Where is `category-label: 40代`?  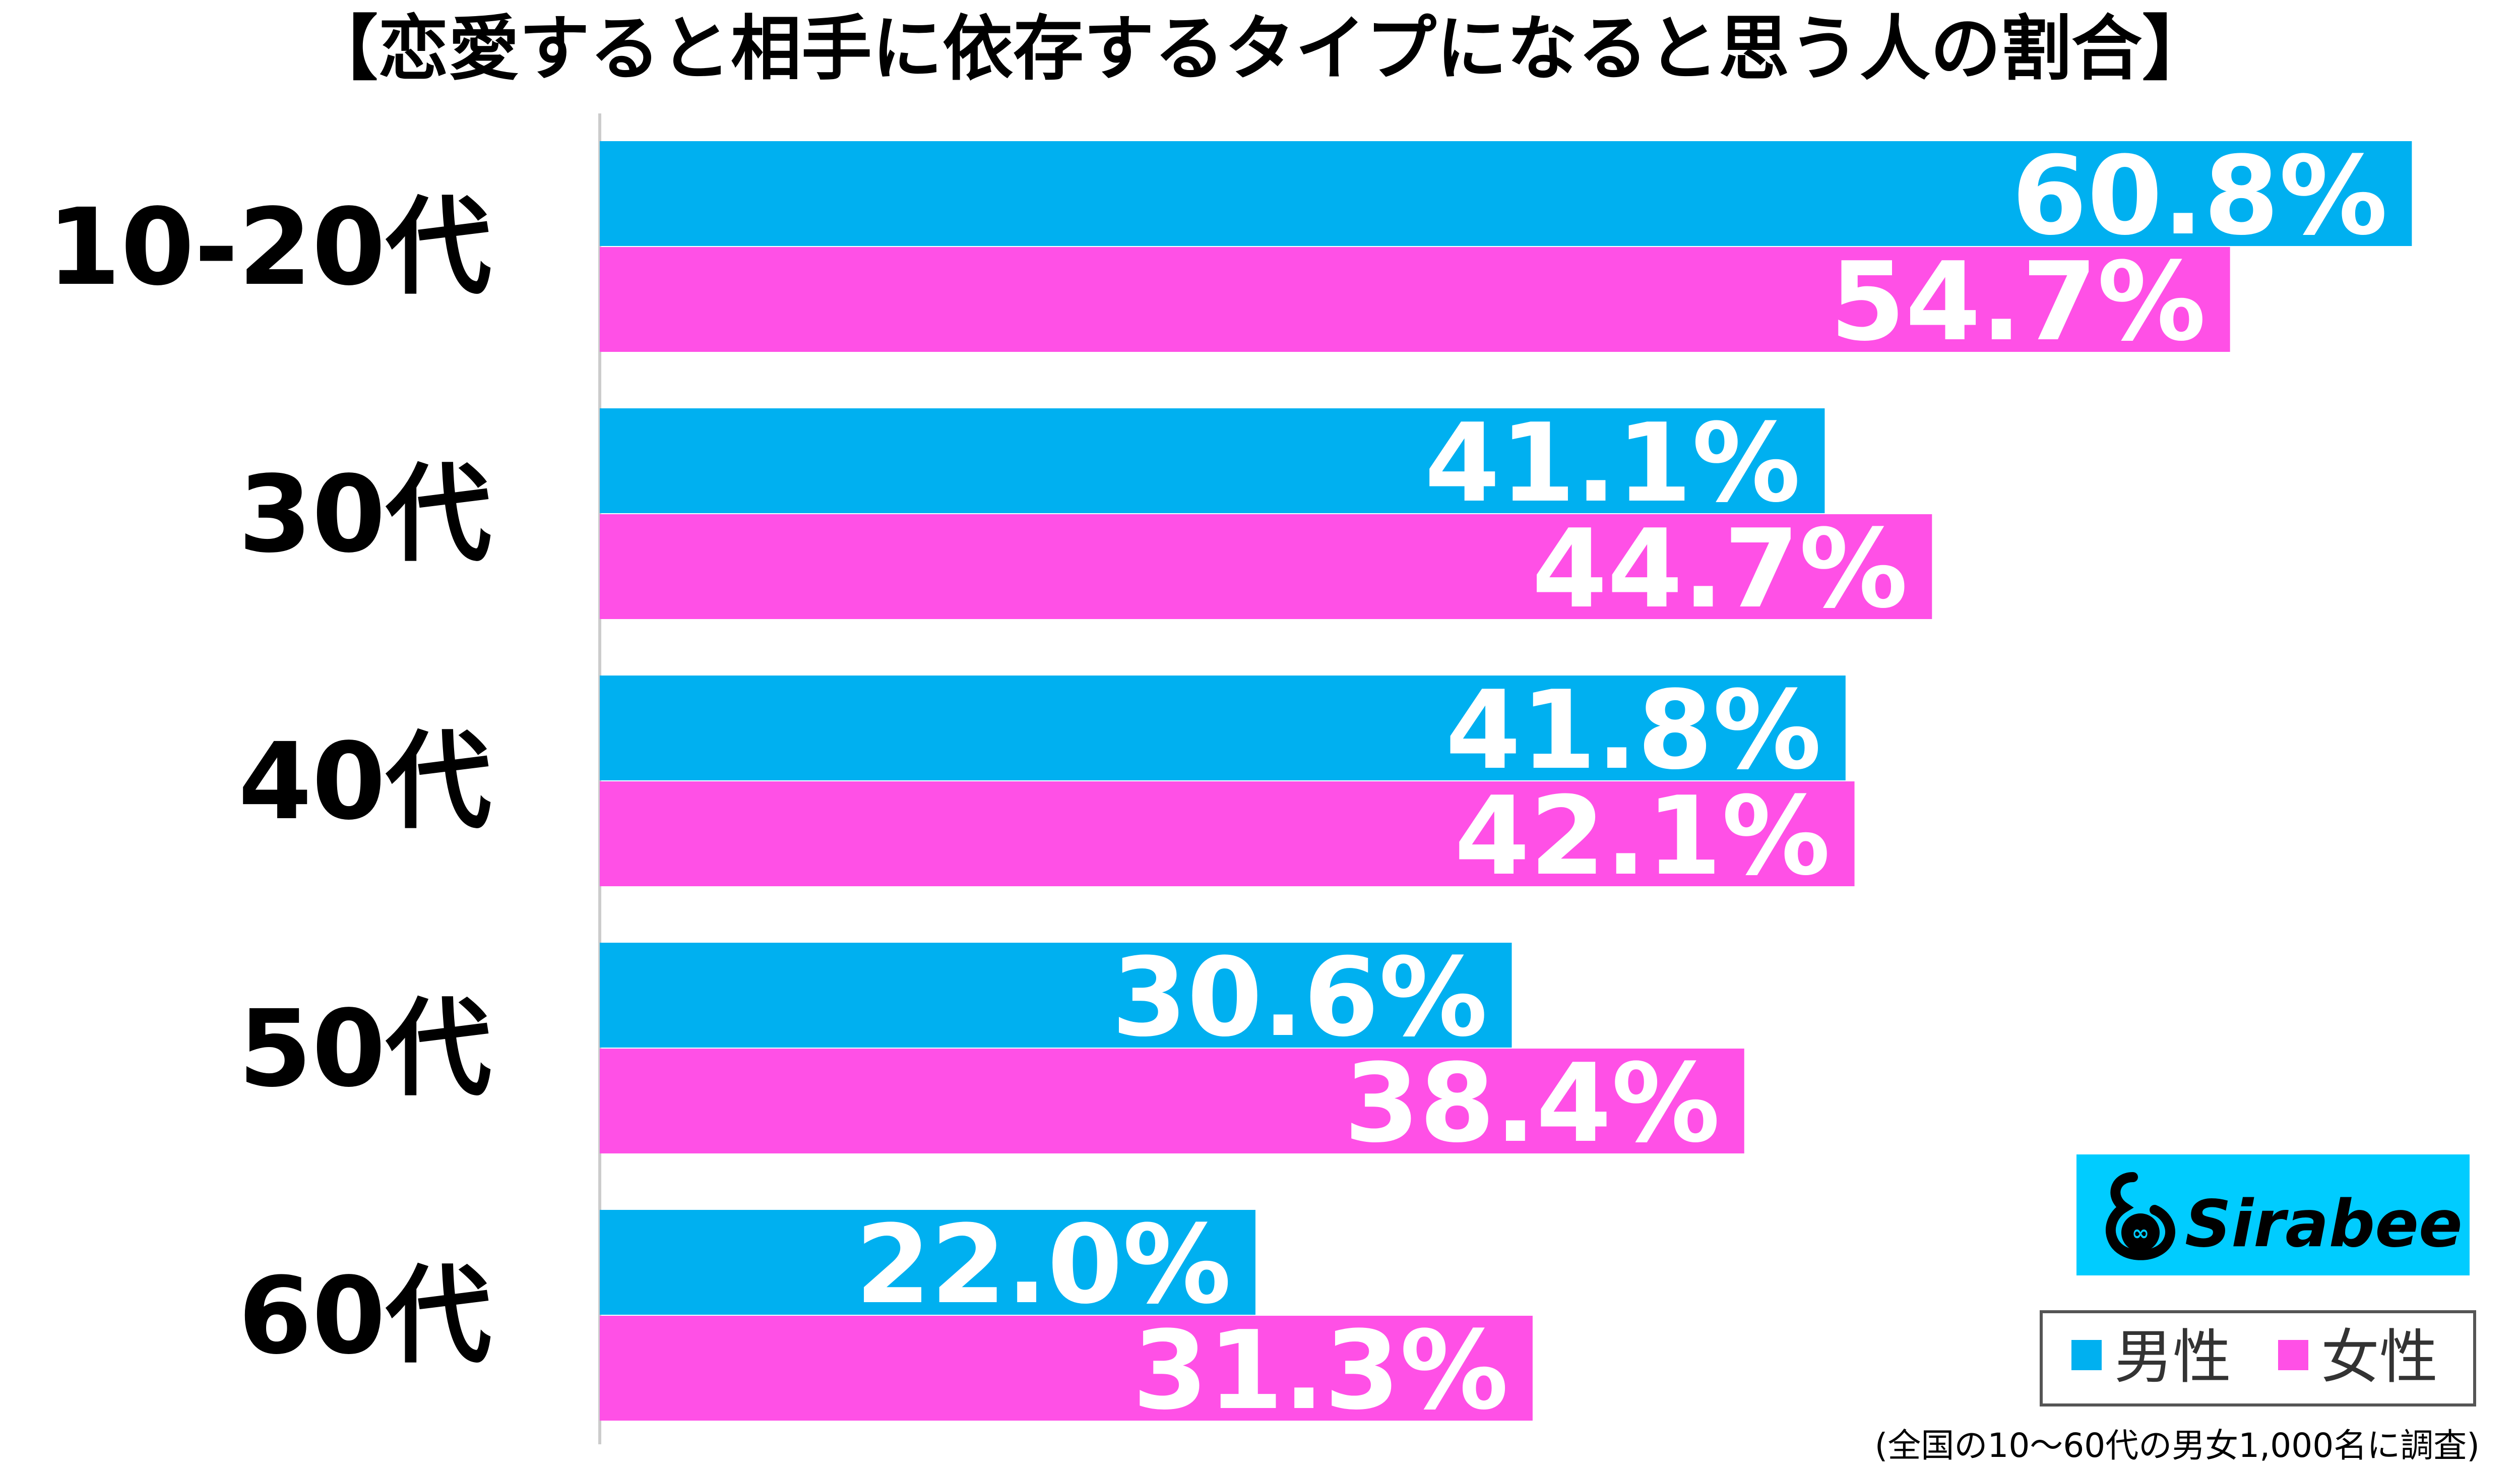 category-label: 40代 is located at coordinates (365, 781).